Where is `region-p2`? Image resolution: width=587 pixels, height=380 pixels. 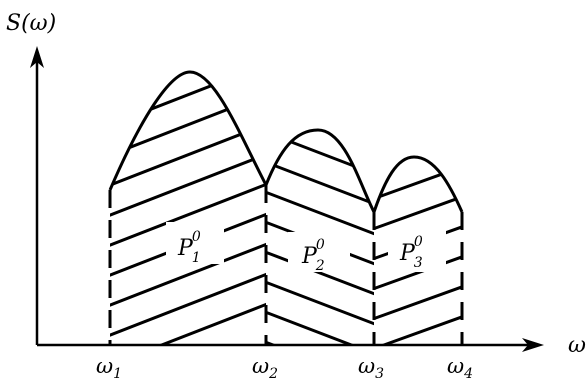 region-p2 is located at coordinates (320, 236).